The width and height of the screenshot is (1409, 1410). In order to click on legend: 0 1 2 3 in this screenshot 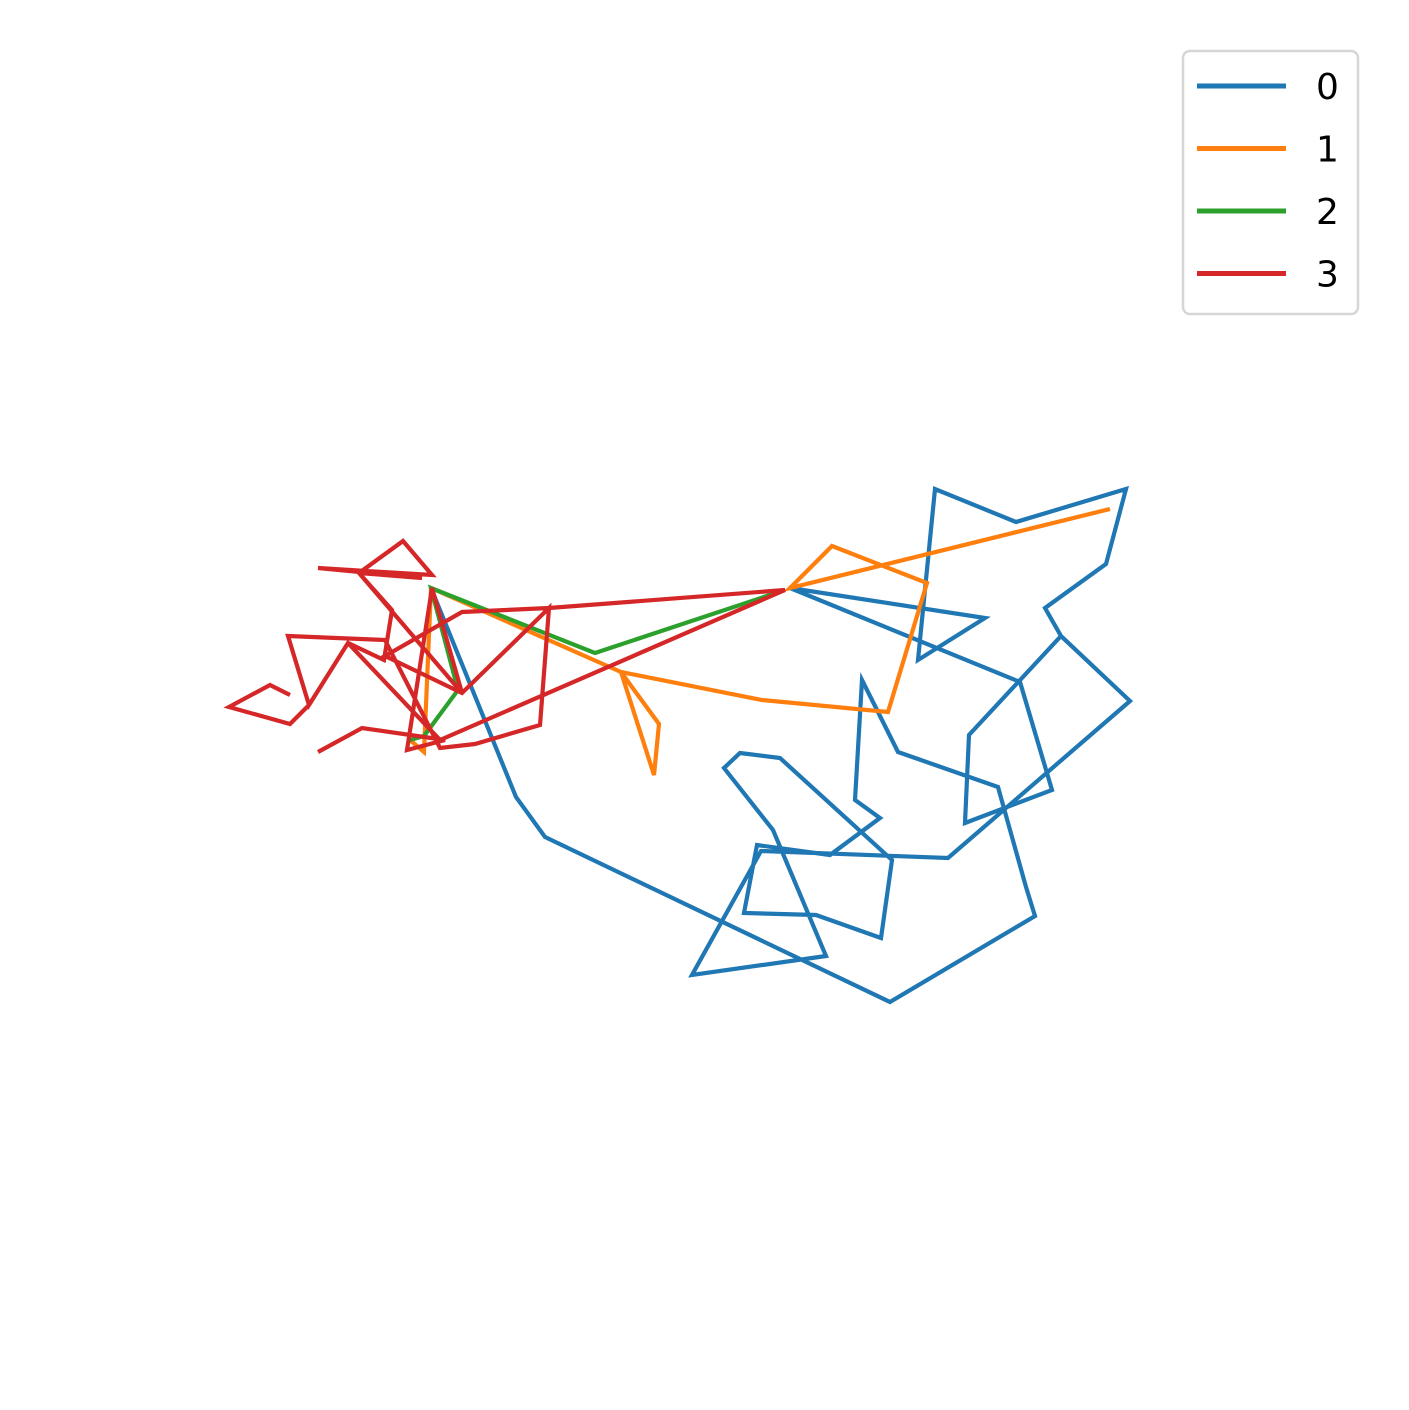, I will do `click(1270, 182)`.